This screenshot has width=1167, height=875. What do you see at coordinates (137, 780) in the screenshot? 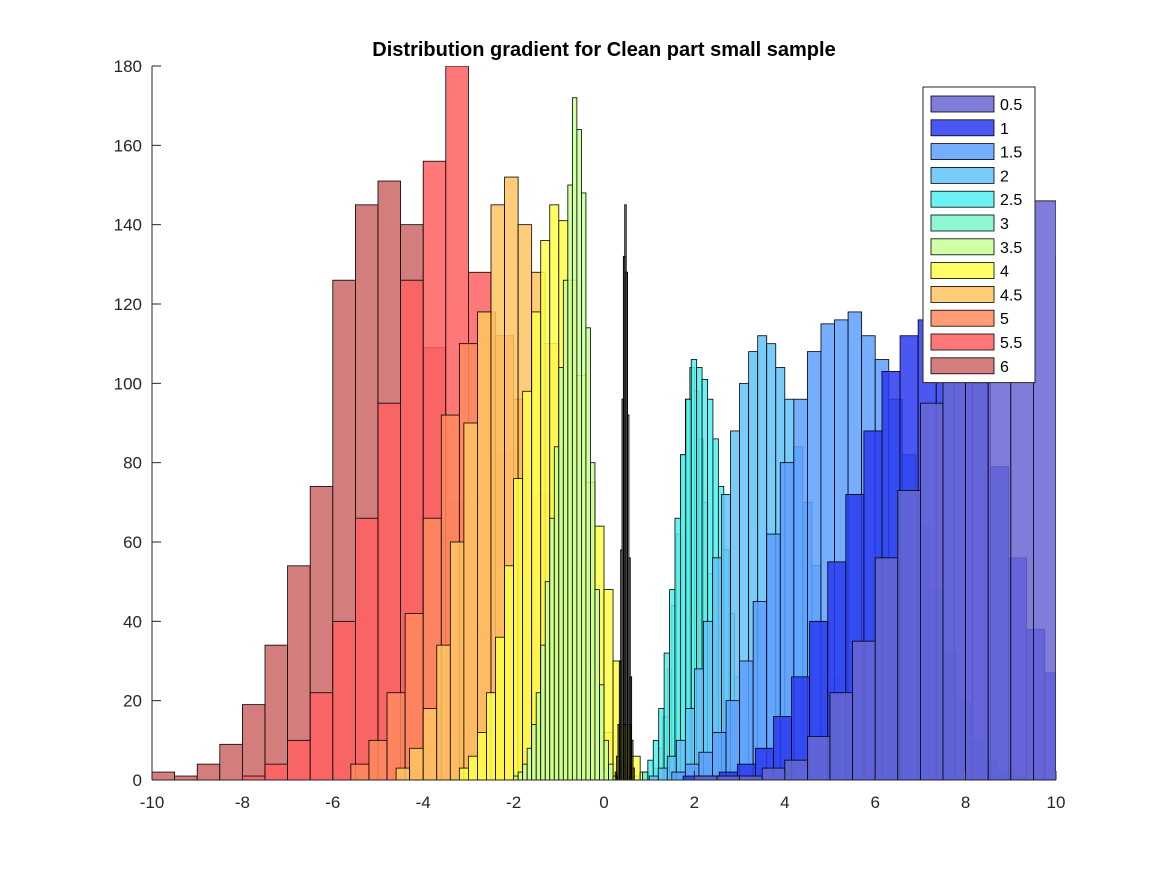
I see `y-tick-label: 0` at bounding box center [137, 780].